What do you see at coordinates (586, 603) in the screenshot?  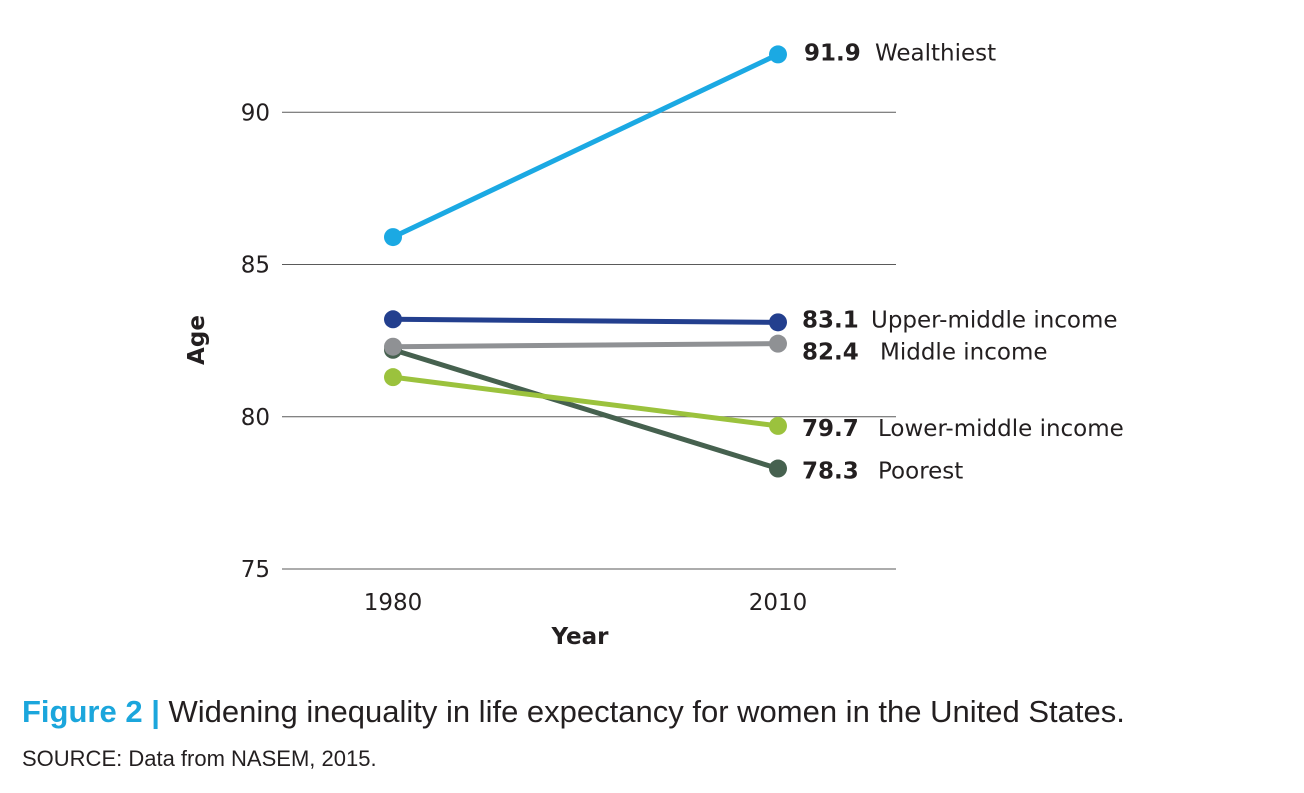 I see `x-axis-ticks: 1980 2010` at bounding box center [586, 603].